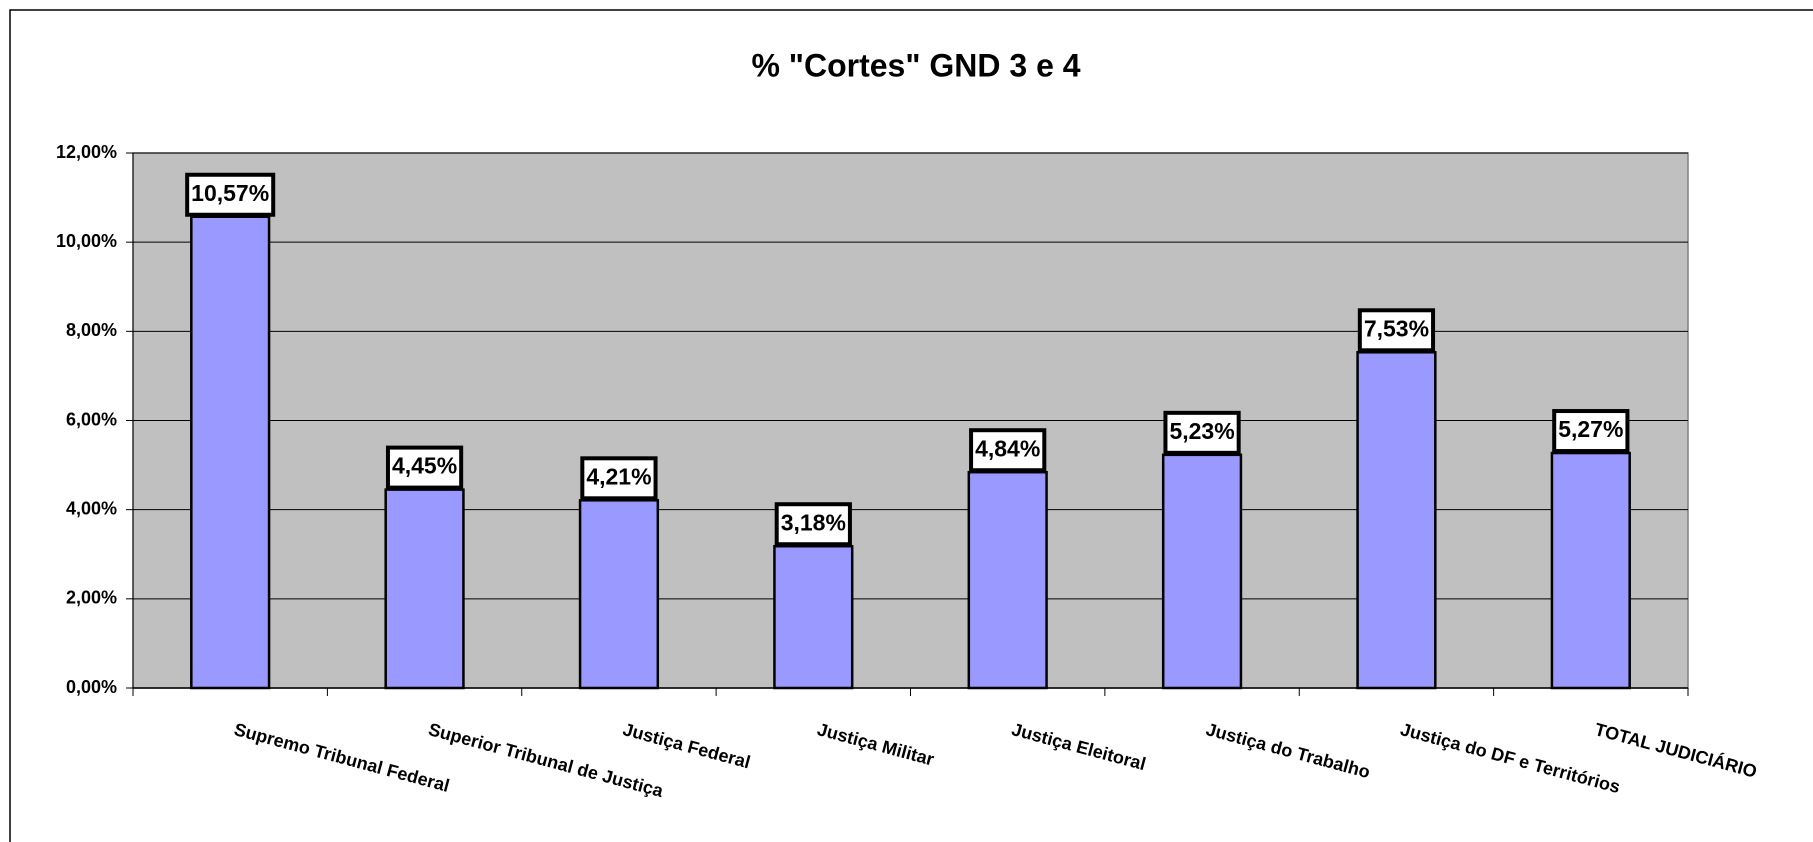 Image resolution: width=1813 pixels, height=842 pixels. I want to click on chart-title: % "Cortes" GND 3 e 4, so click(915, 65).